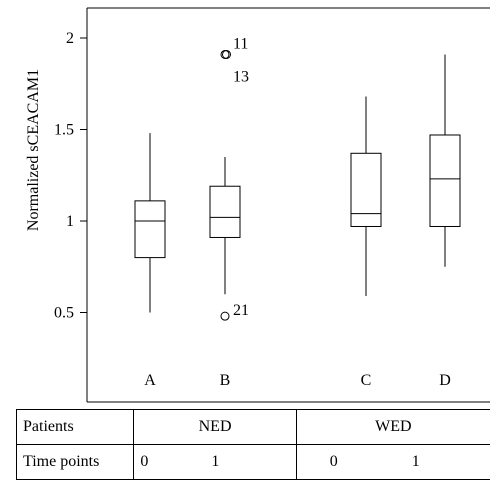 This screenshot has height=487, width=490. What do you see at coordinates (225, 272) in the screenshot?
I see `box-b: B` at bounding box center [225, 272].